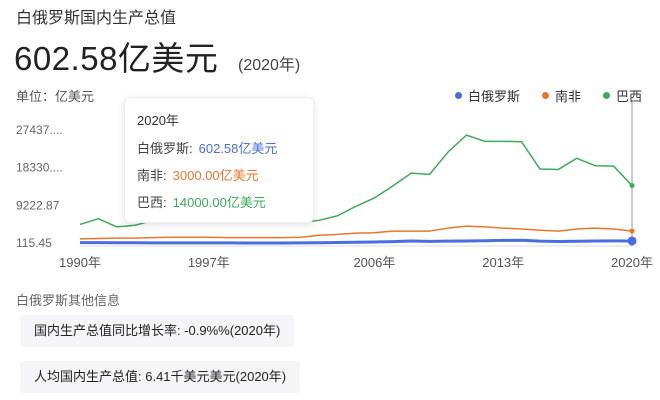 This screenshot has height=400, width=660. What do you see at coordinates (152, 175) in the screenshot?
I see `tooltip-label: 南非:` at bounding box center [152, 175].